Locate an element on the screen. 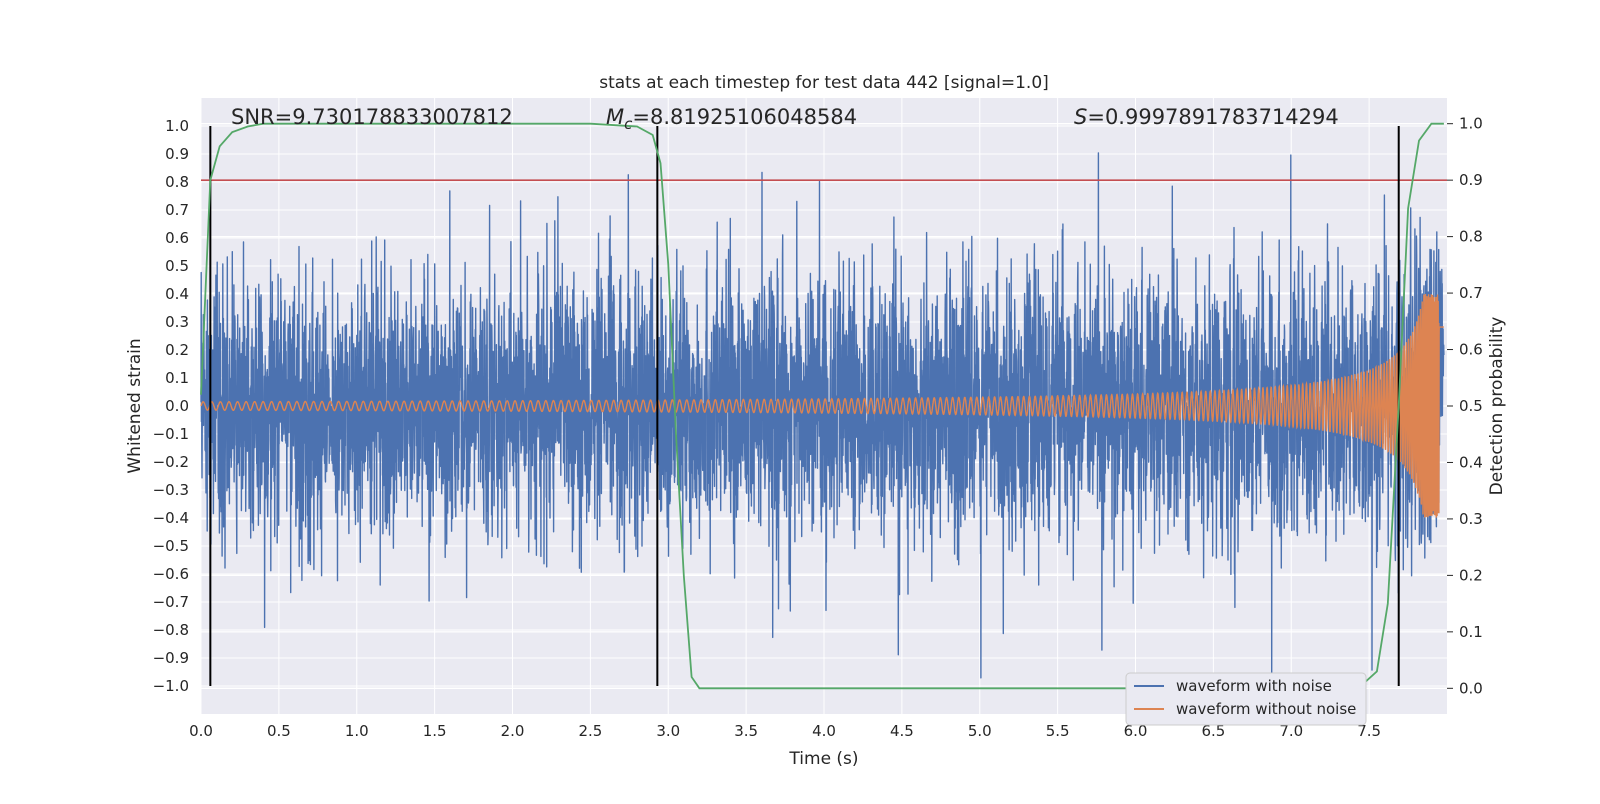 The height and width of the screenshot is (804, 1600). y-tick-label: 0.1 is located at coordinates (177, 378).